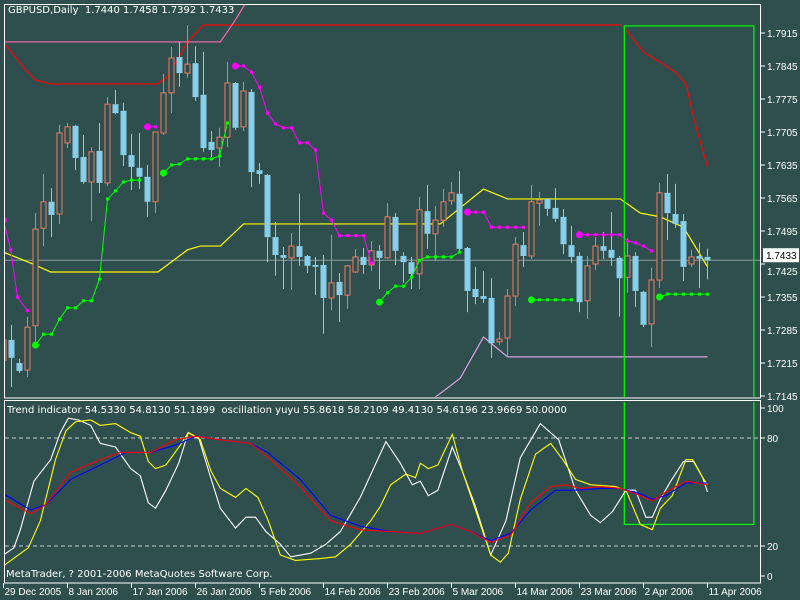 The width and height of the screenshot is (800, 600). Describe the element at coordinates (150, 410) in the screenshot. I see `trend-indicator-values: 54.5330 54.8130 51.1899` at that location.